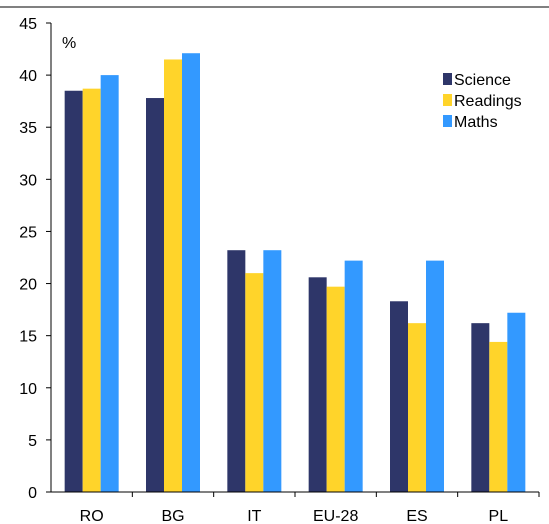  I want to click on bar-readings-es, so click(417, 407).